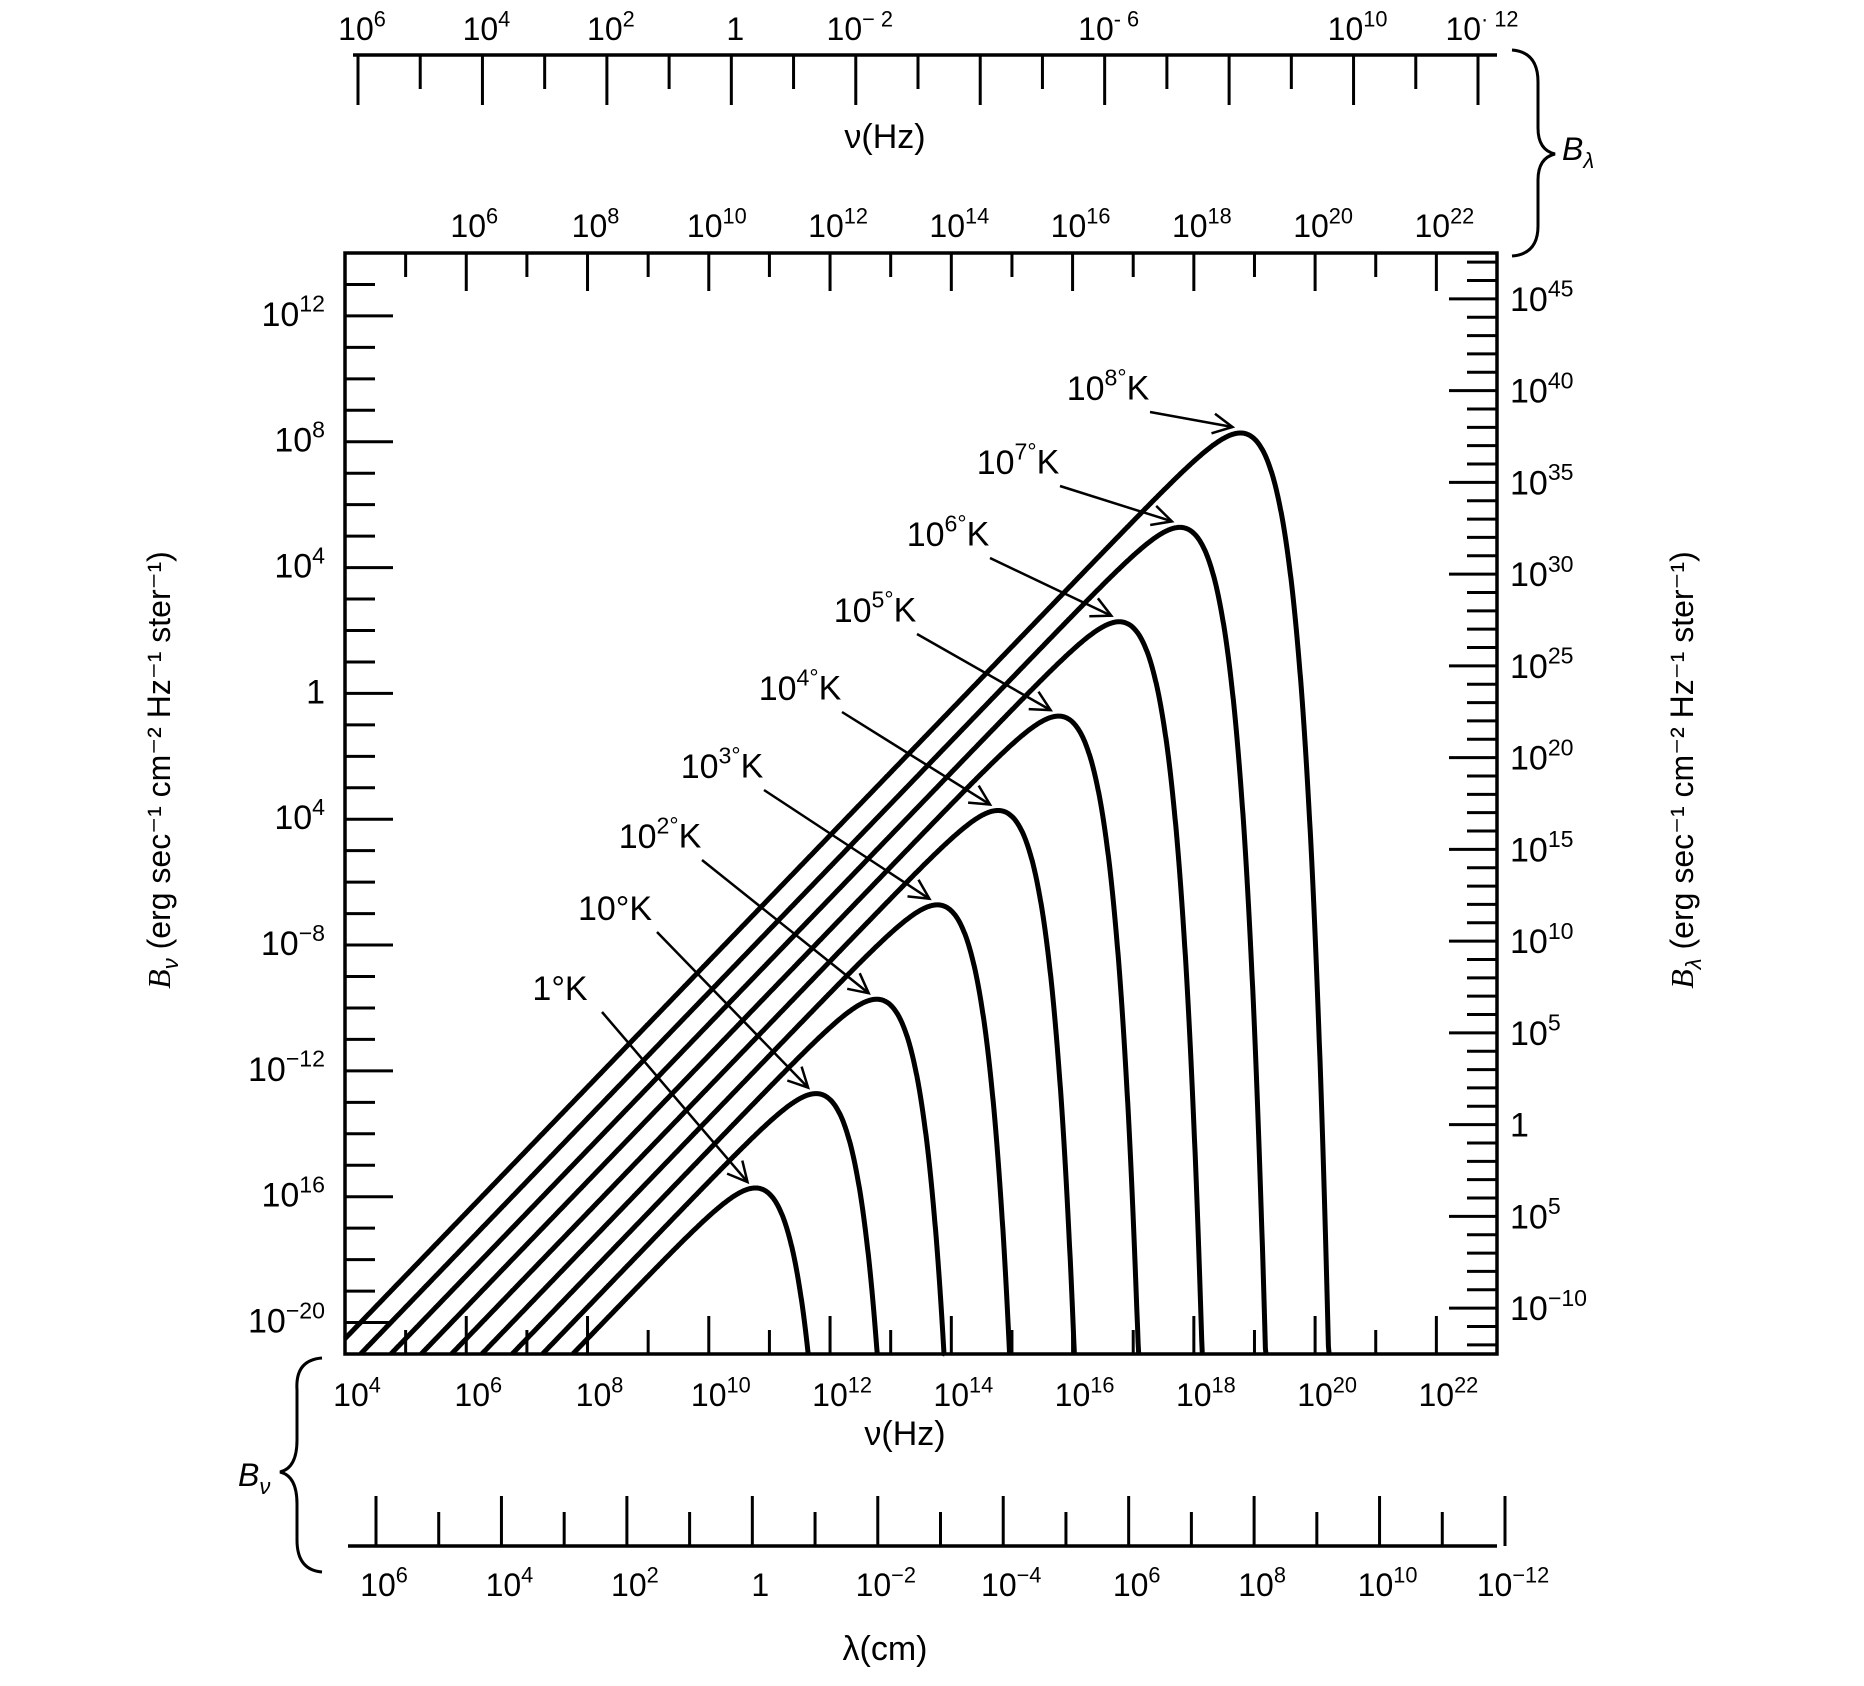 The image size is (1864, 1686). What do you see at coordinates (1542, 847) in the screenshot?
I see `y-right-tick-label: 1015` at bounding box center [1542, 847].